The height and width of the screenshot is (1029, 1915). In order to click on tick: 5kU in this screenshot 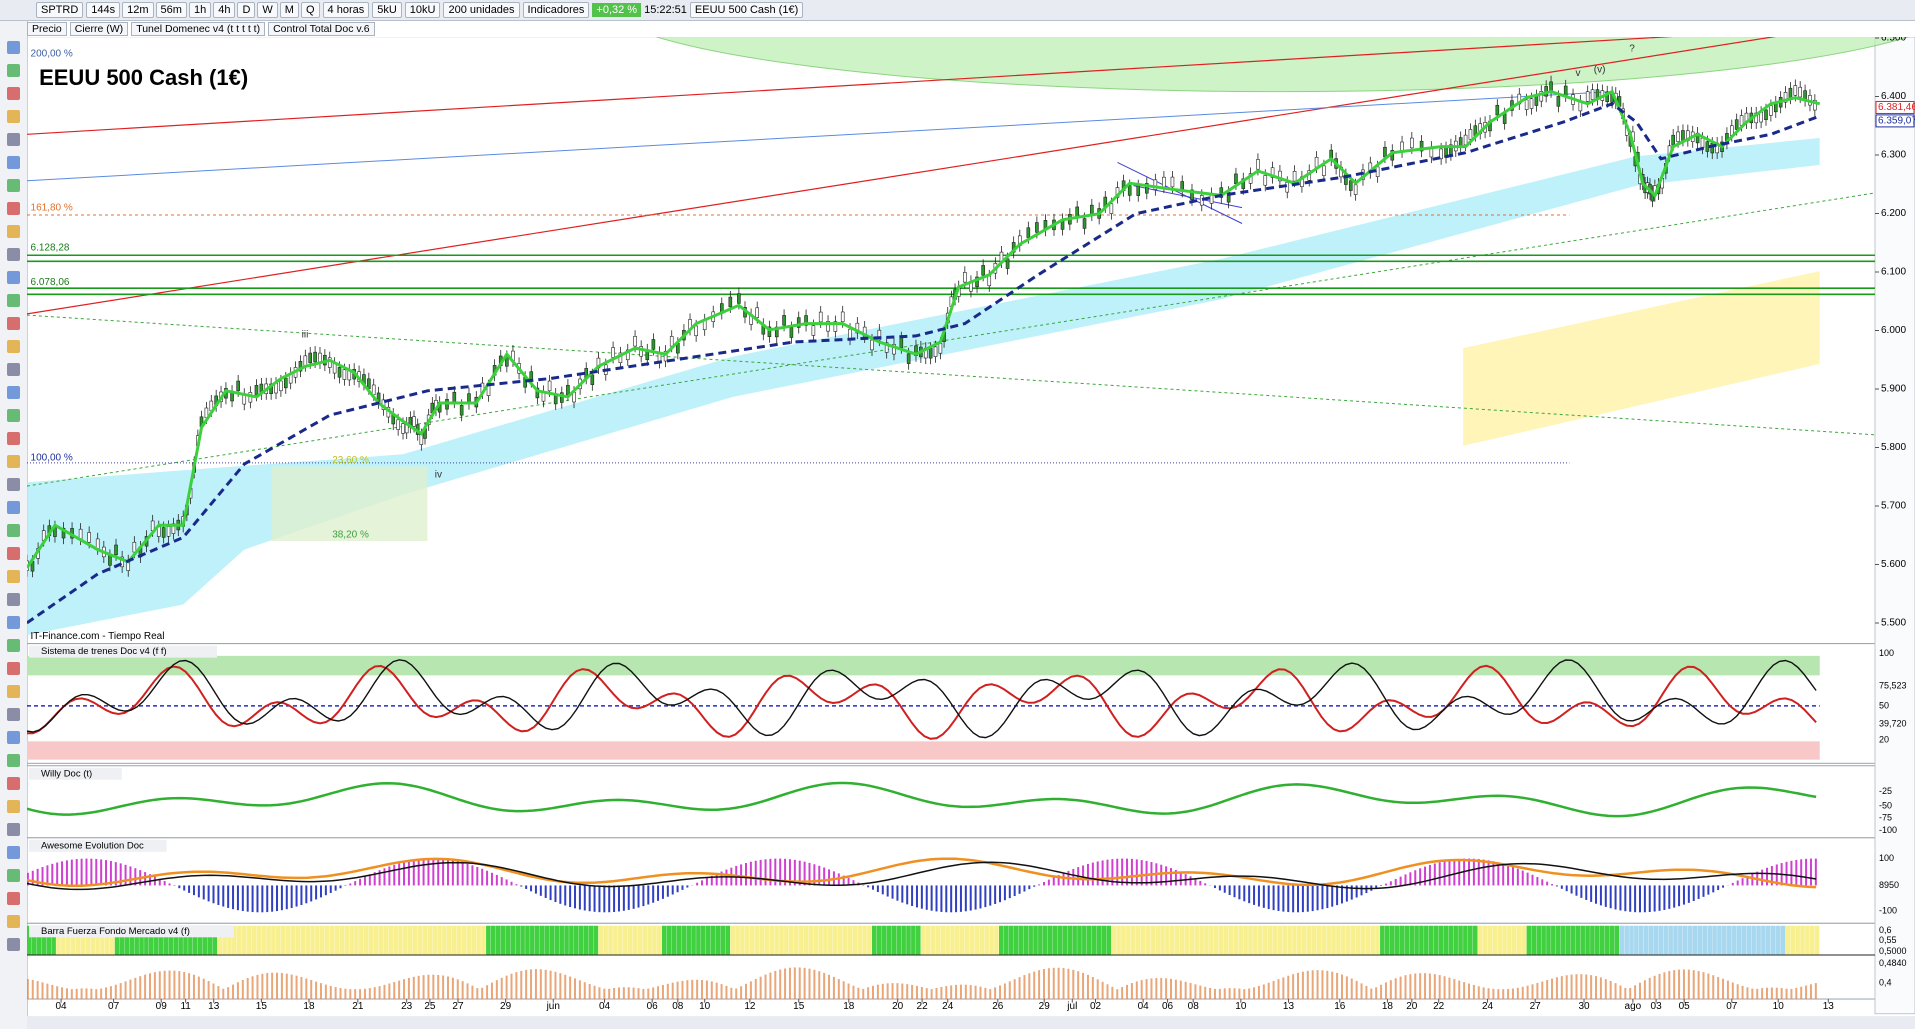, I will do `click(387, 10)`.